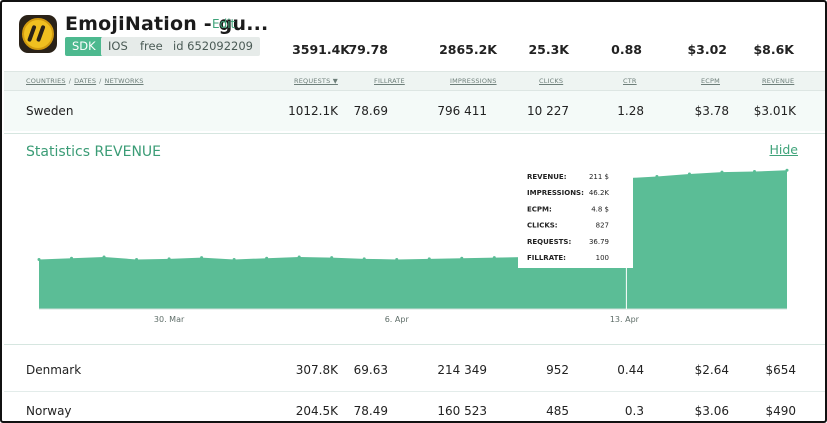 Image resolution: width=827 pixels, height=423 pixels. What do you see at coordinates (370, 411) in the screenshot?
I see `row-fillrate: 78.49` at bounding box center [370, 411].